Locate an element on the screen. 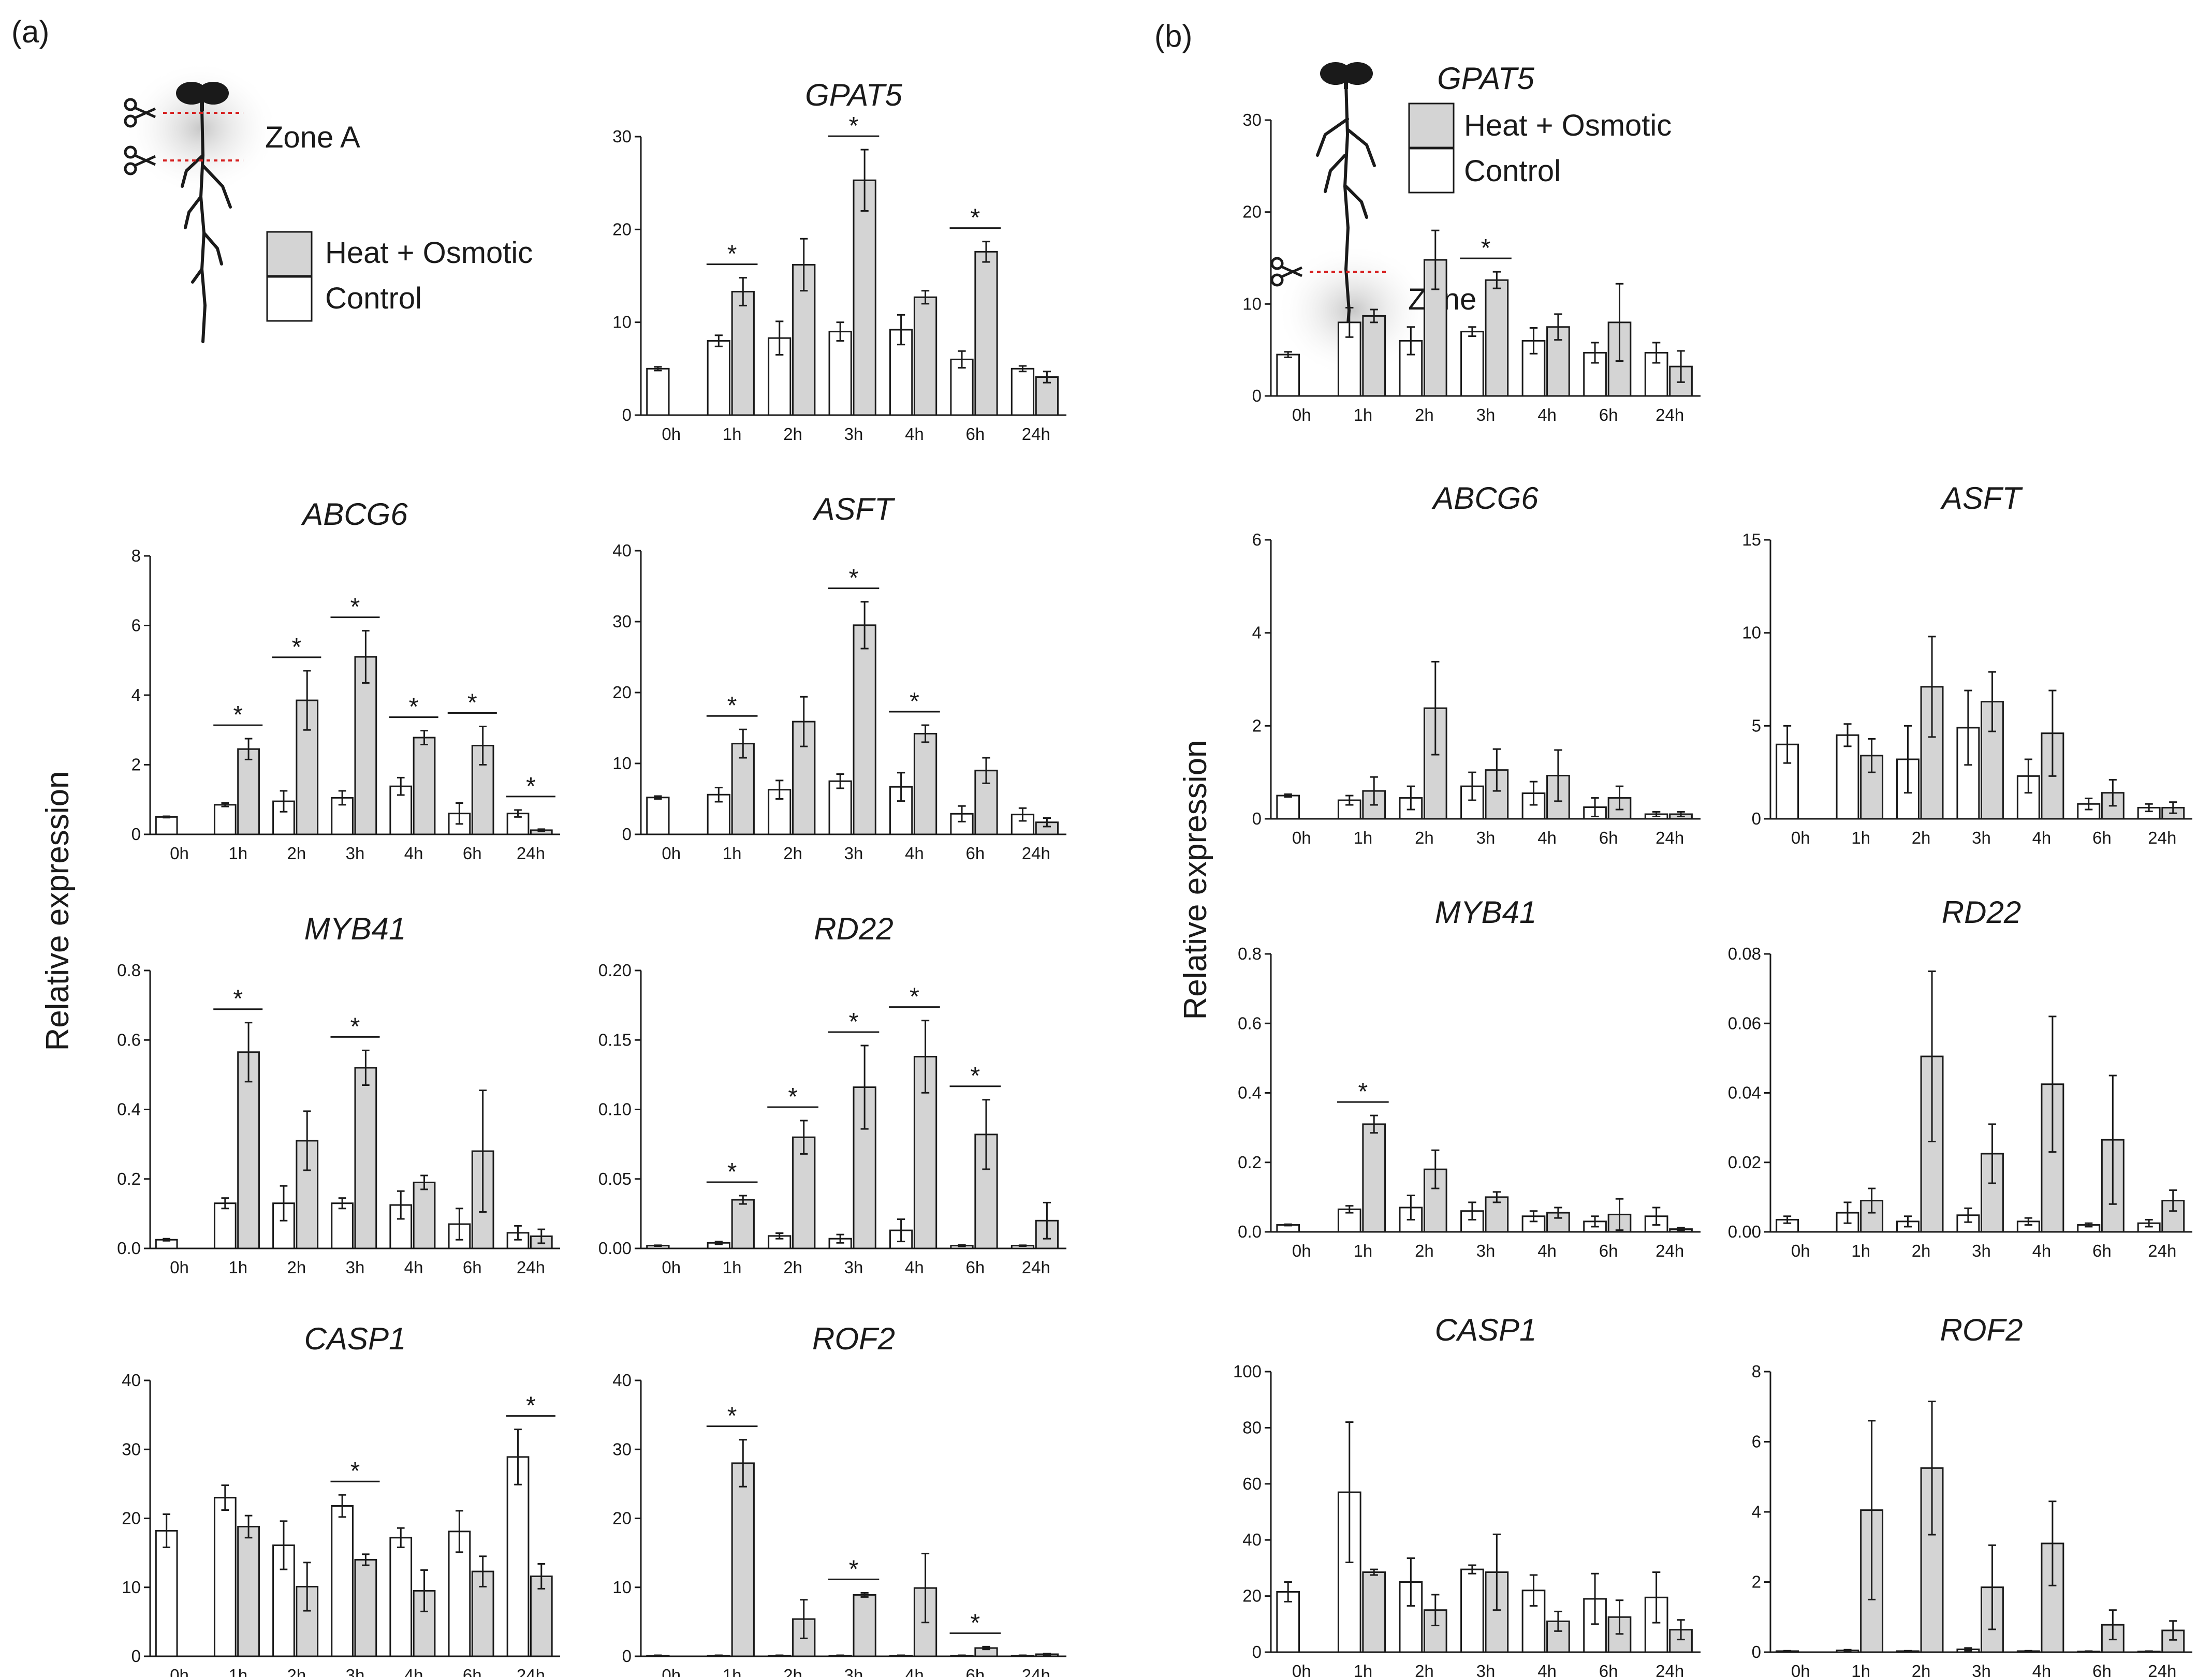  chart-title: CASP1 is located at coordinates (1486, 1330).